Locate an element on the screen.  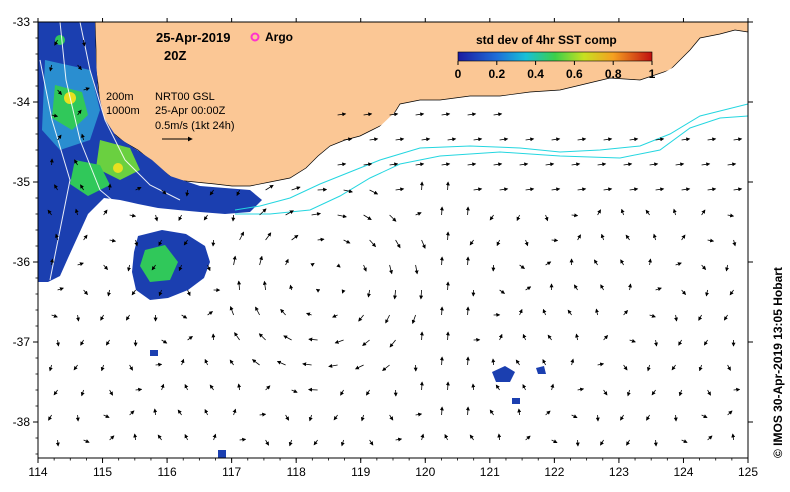
y-tick-label: -33 is located at coordinates (22, 22).